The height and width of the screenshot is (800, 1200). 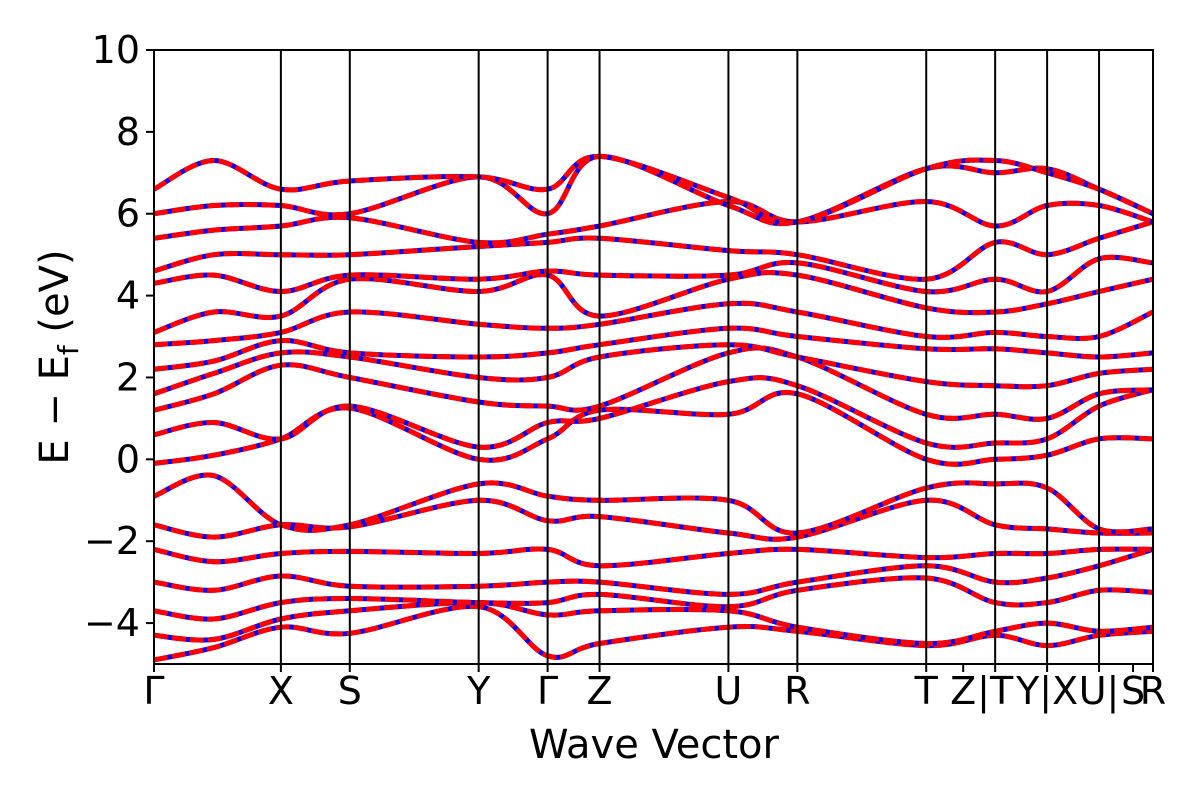 I want to click on y-tick-label: −2, so click(x=112, y=541).